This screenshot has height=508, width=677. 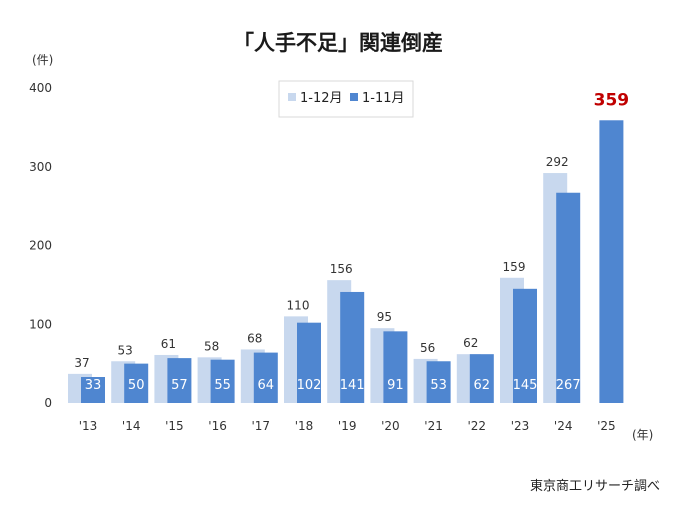 I want to click on x-tick-label: '19, so click(x=347, y=426).